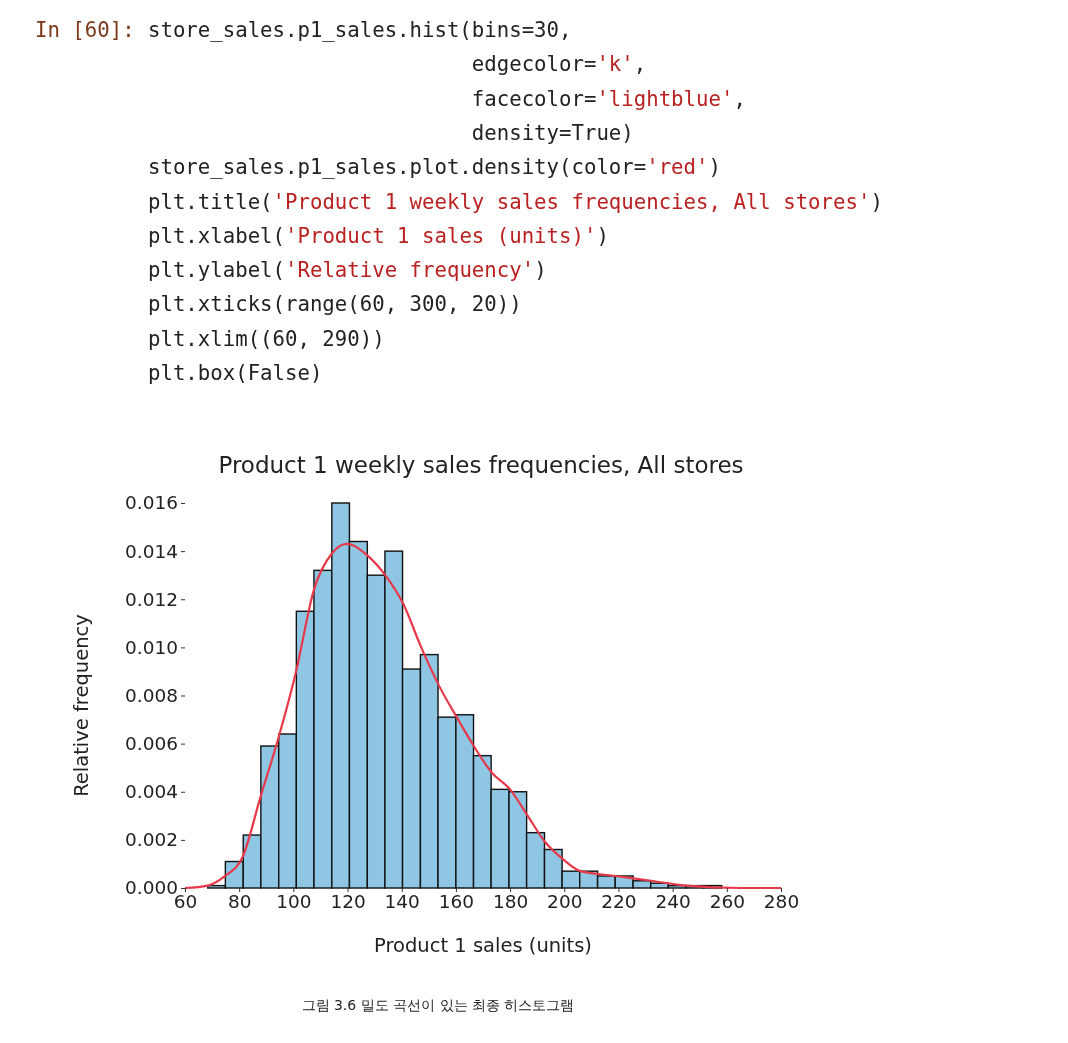  What do you see at coordinates (402, 902) in the screenshot?
I see `x-tick-label: 140` at bounding box center [402, 902].